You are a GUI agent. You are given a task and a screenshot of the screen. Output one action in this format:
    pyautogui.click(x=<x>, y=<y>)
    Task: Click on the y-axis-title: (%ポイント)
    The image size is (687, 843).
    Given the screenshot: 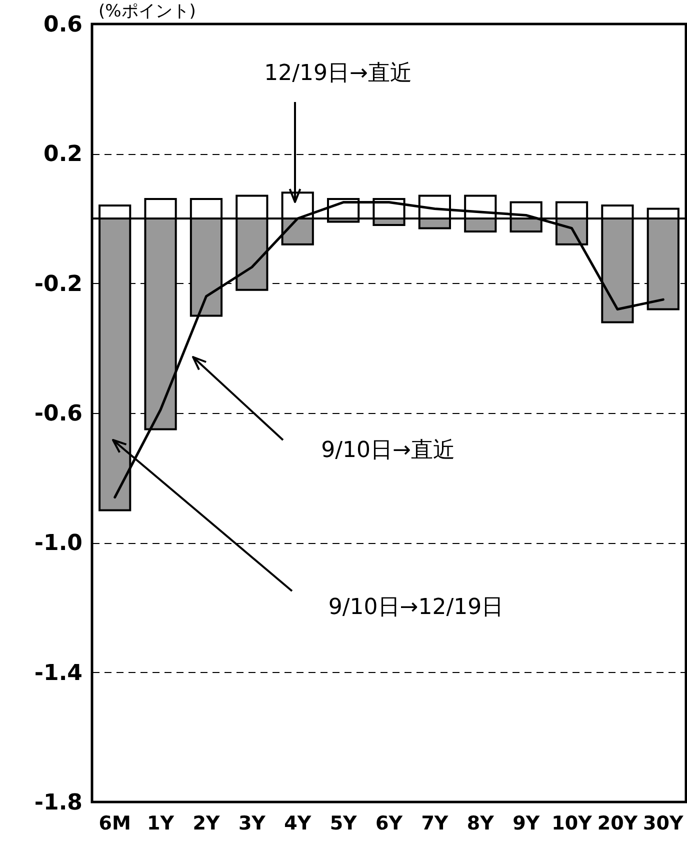 What is the action you would take?
    pyautogui.click(x=147, y=12)
    